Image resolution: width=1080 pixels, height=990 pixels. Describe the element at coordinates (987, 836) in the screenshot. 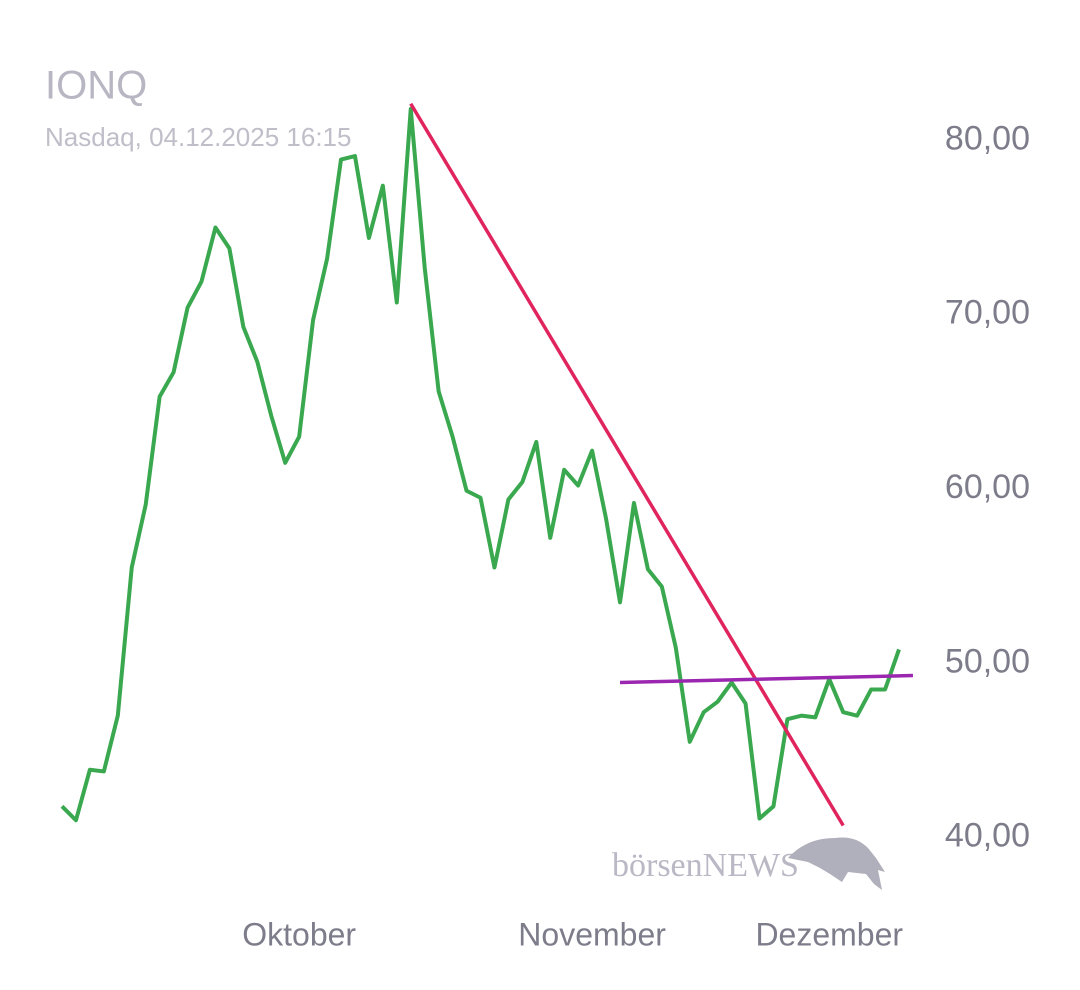

I see `y-tick-label: 40,00` at that location.